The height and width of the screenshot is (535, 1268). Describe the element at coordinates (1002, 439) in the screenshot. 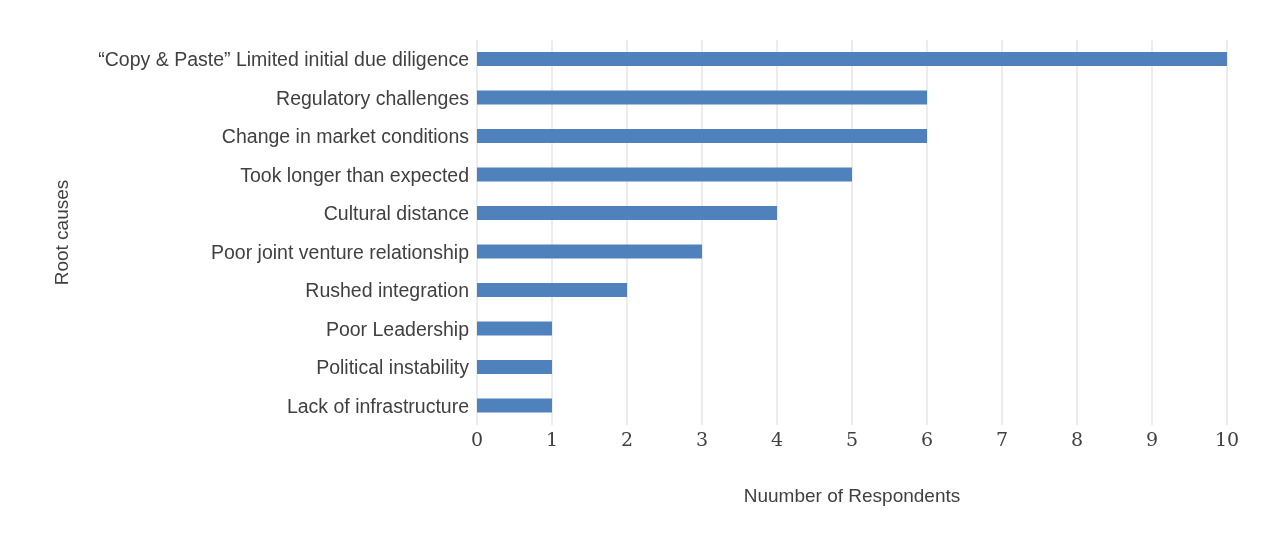

I see `x-tick-label: 7` at that location.